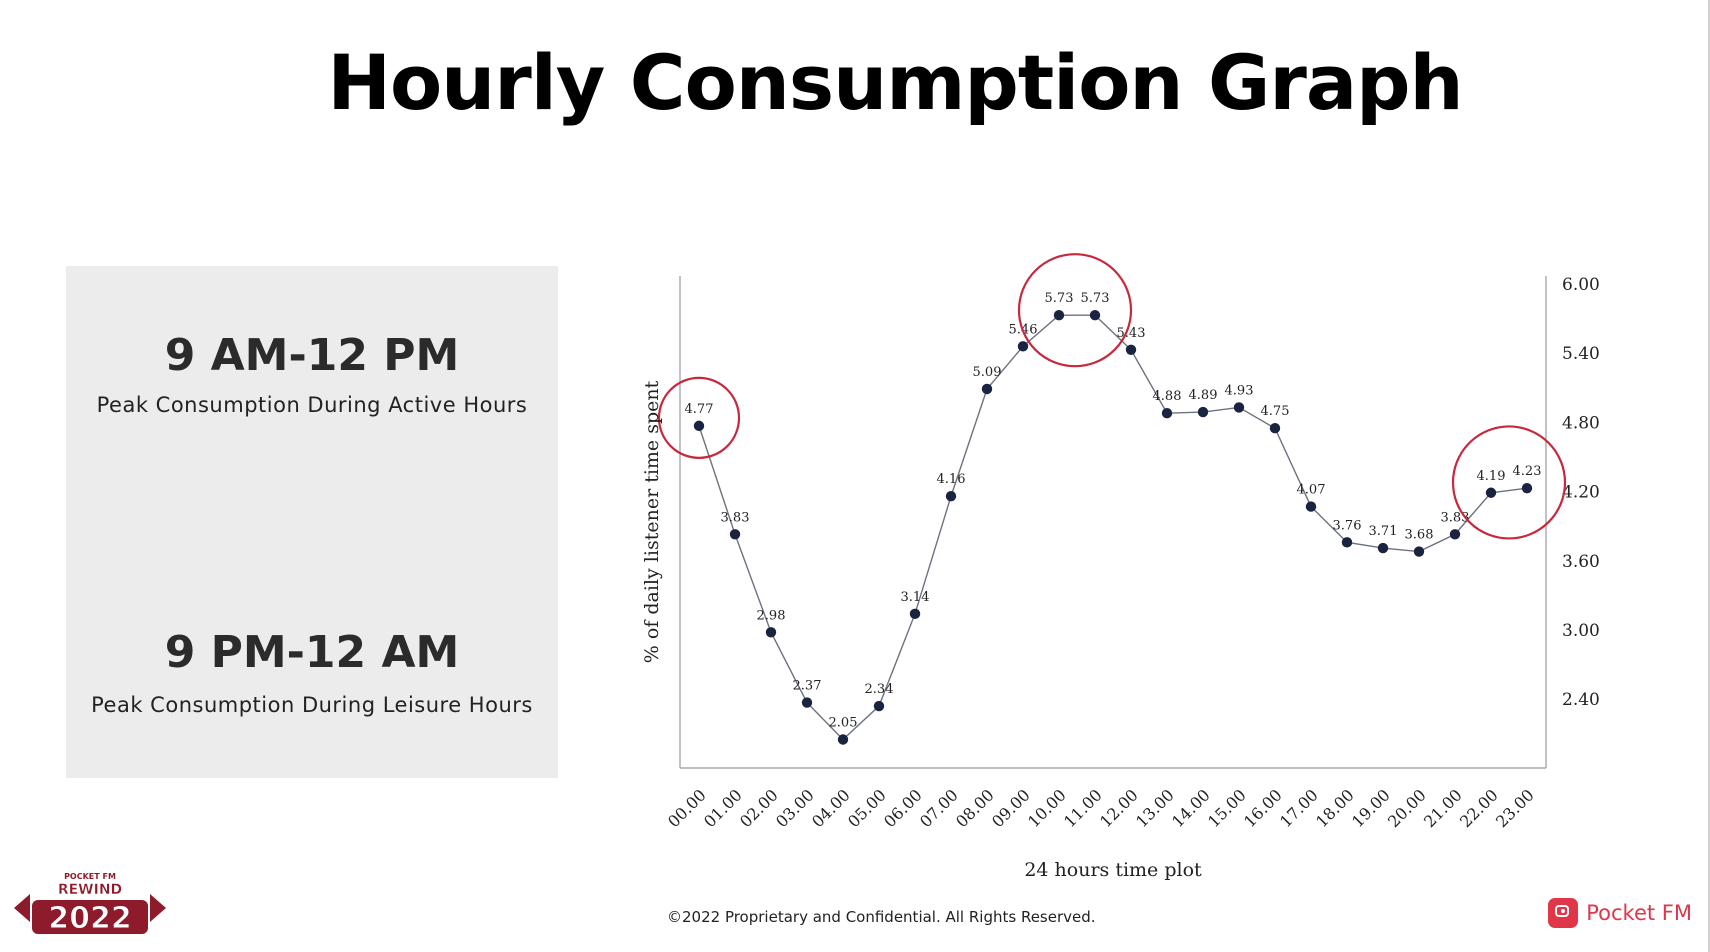  I want to click on x-tick-label: 01.00, so click(723, 808).